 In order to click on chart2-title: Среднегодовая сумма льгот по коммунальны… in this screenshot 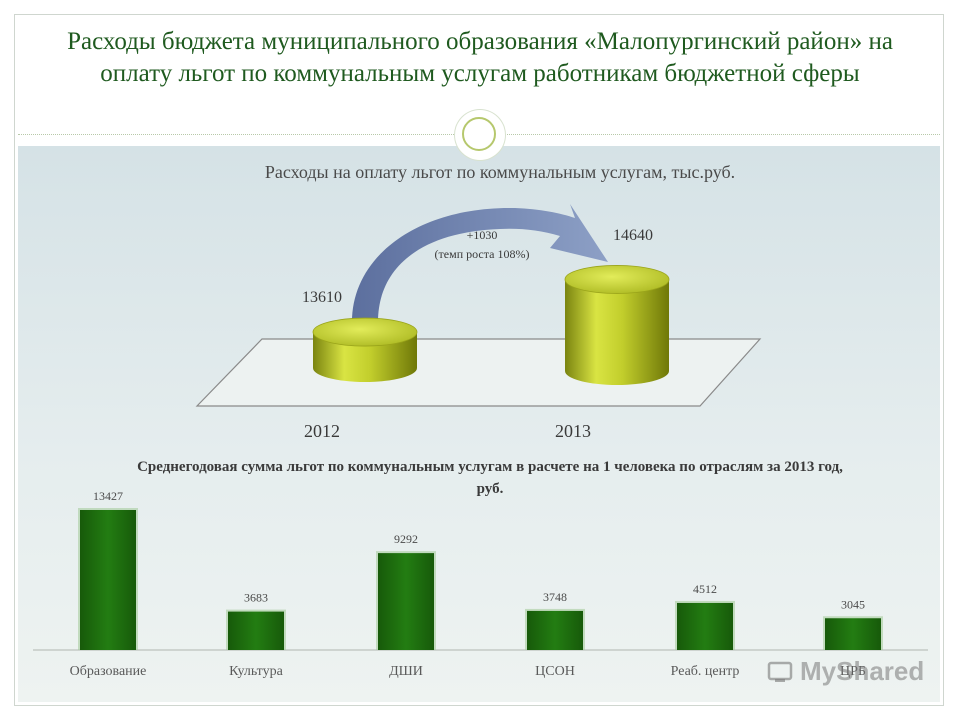, I will do `click(490, 478)`.